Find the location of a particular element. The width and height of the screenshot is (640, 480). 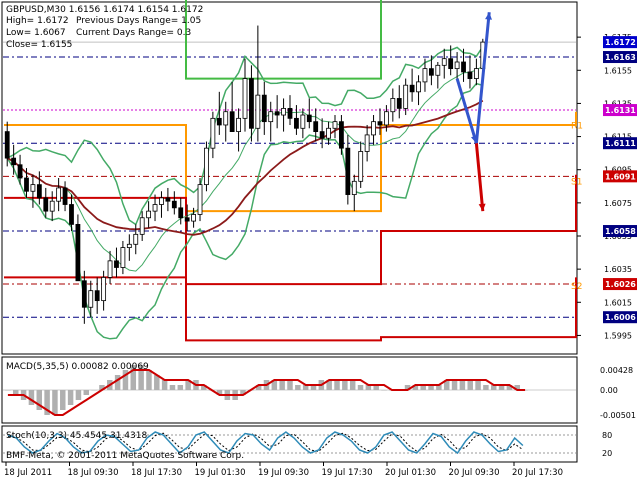

level-tag: S2 is located at coordinates (576, 287).